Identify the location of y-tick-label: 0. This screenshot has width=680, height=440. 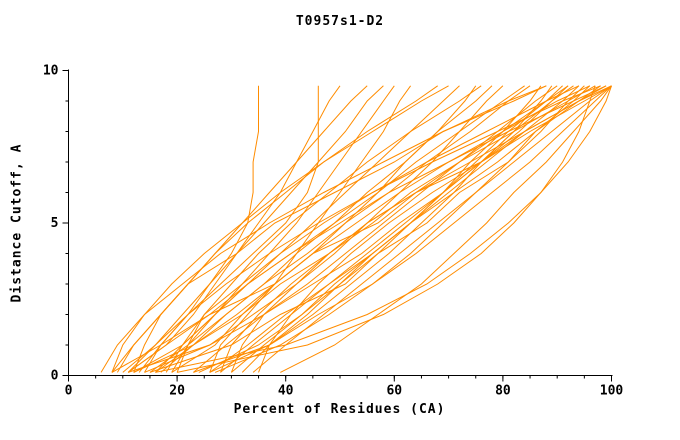
(55, 376).